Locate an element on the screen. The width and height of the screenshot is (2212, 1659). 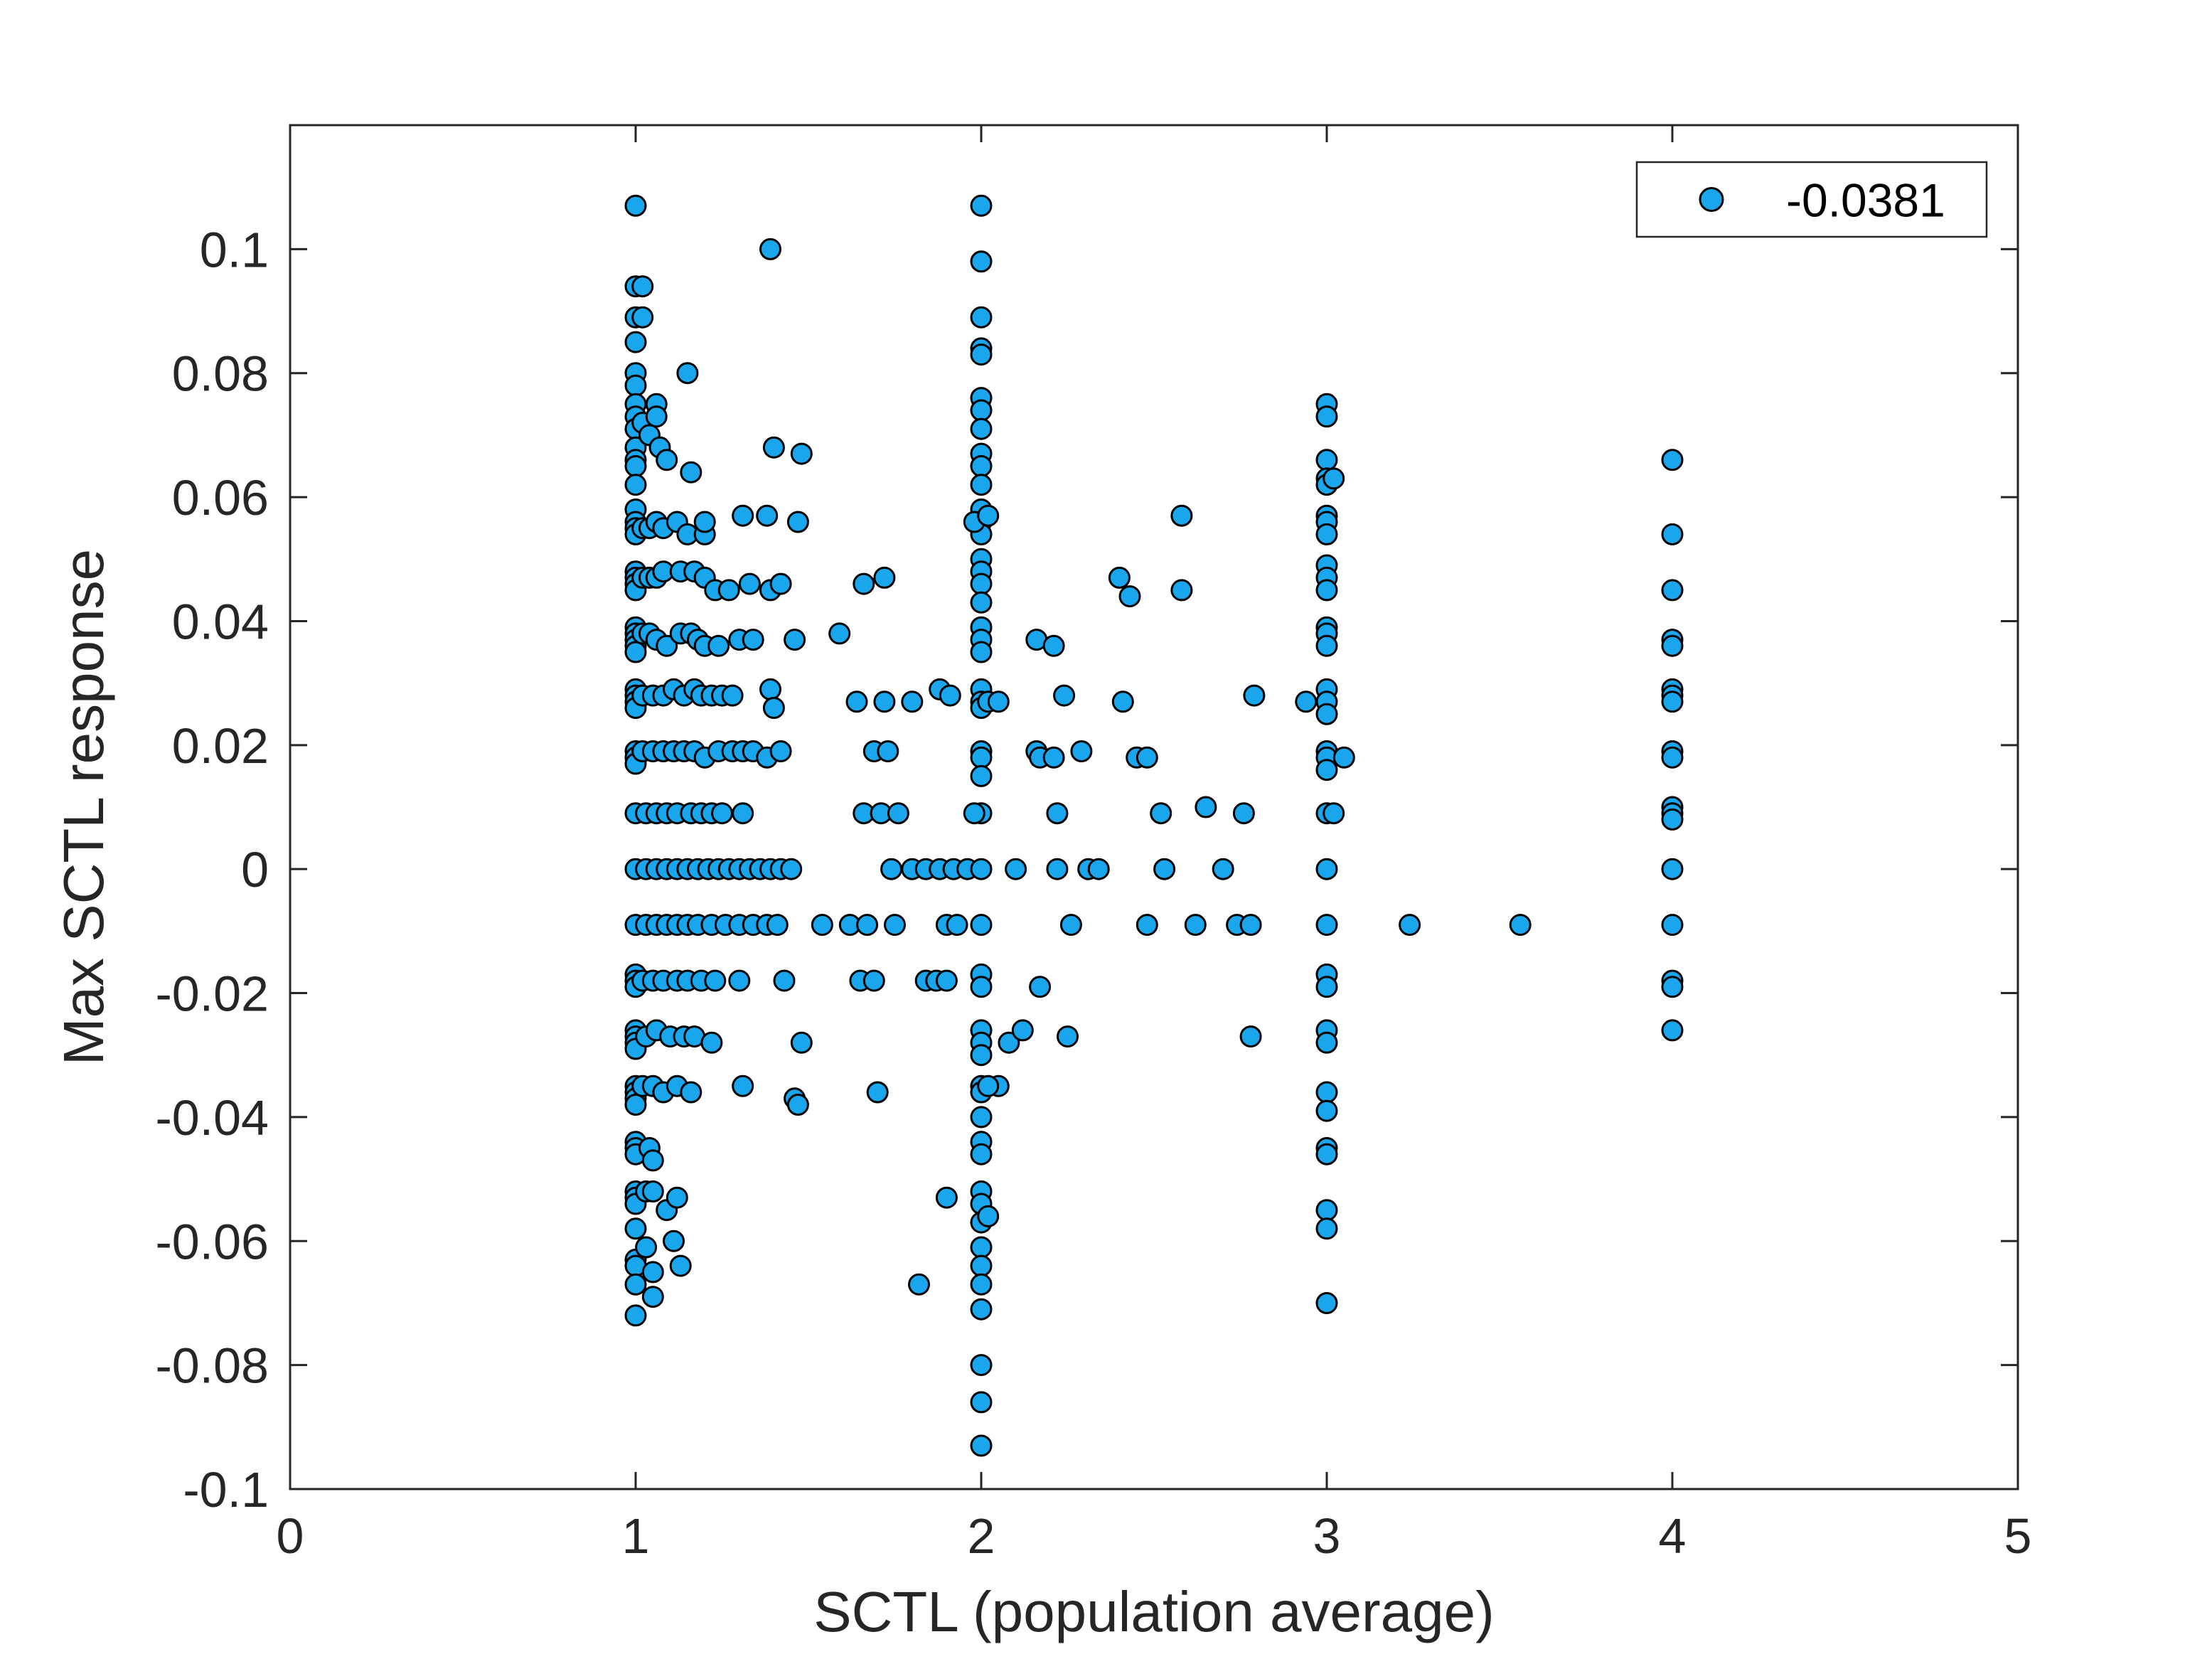
x-tick-labels: 0 1 2 3 4 5 is located at coordinates (1154, 1536).